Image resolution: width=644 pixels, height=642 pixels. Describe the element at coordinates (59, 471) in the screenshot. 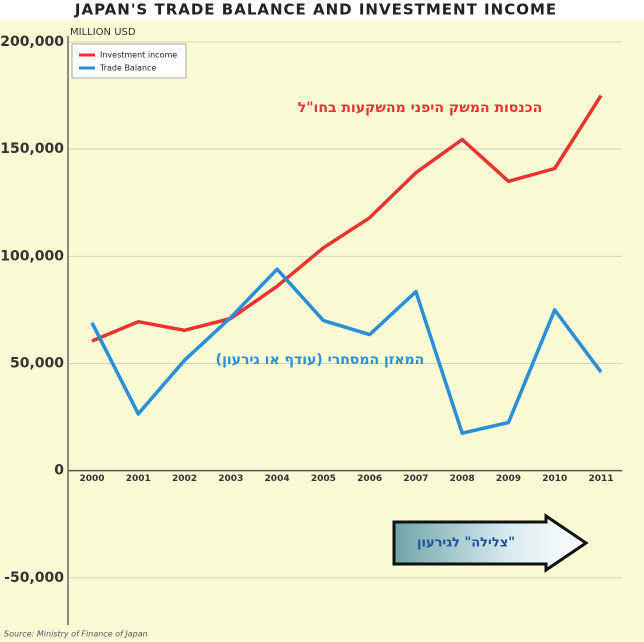

I see `y-tick-label: 0` at that location.